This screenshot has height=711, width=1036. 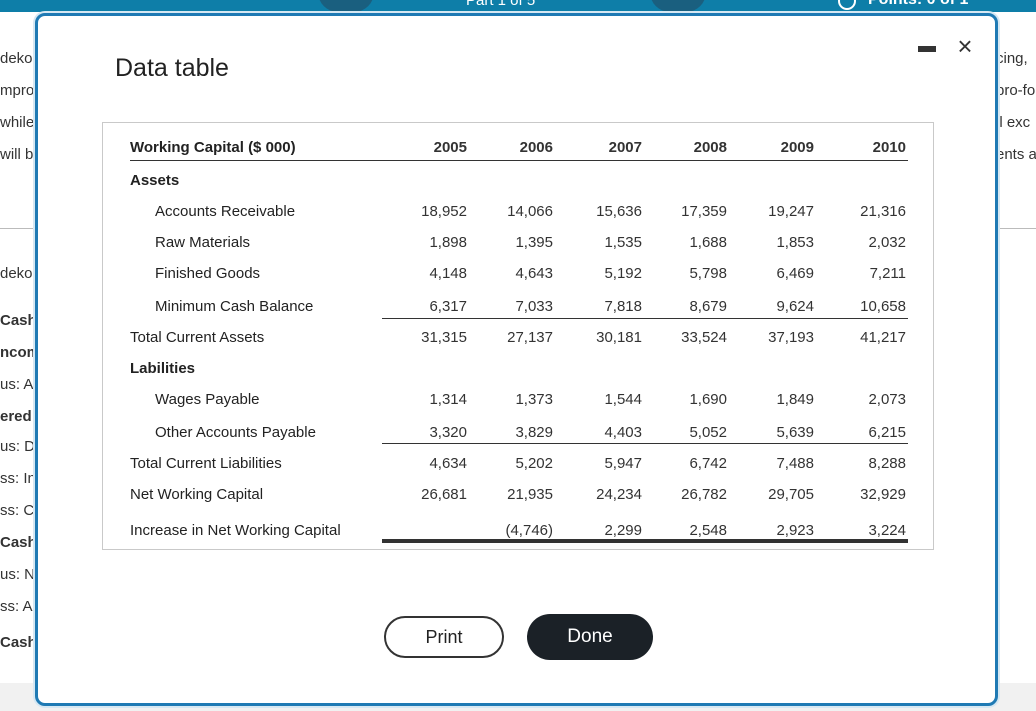 I want to click on background-text-fragment: us: A, so click(x=17, y=384).